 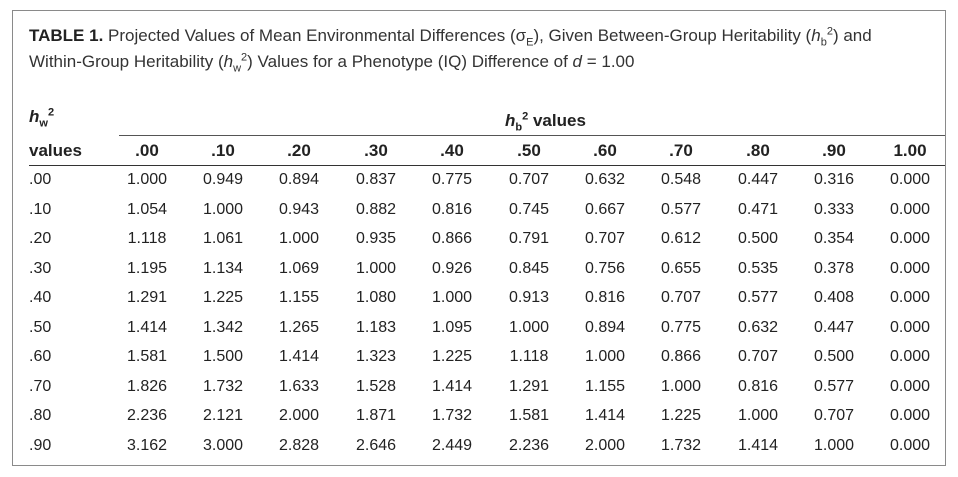 I want to click on column-header: .60, so click(x=605, y=150).